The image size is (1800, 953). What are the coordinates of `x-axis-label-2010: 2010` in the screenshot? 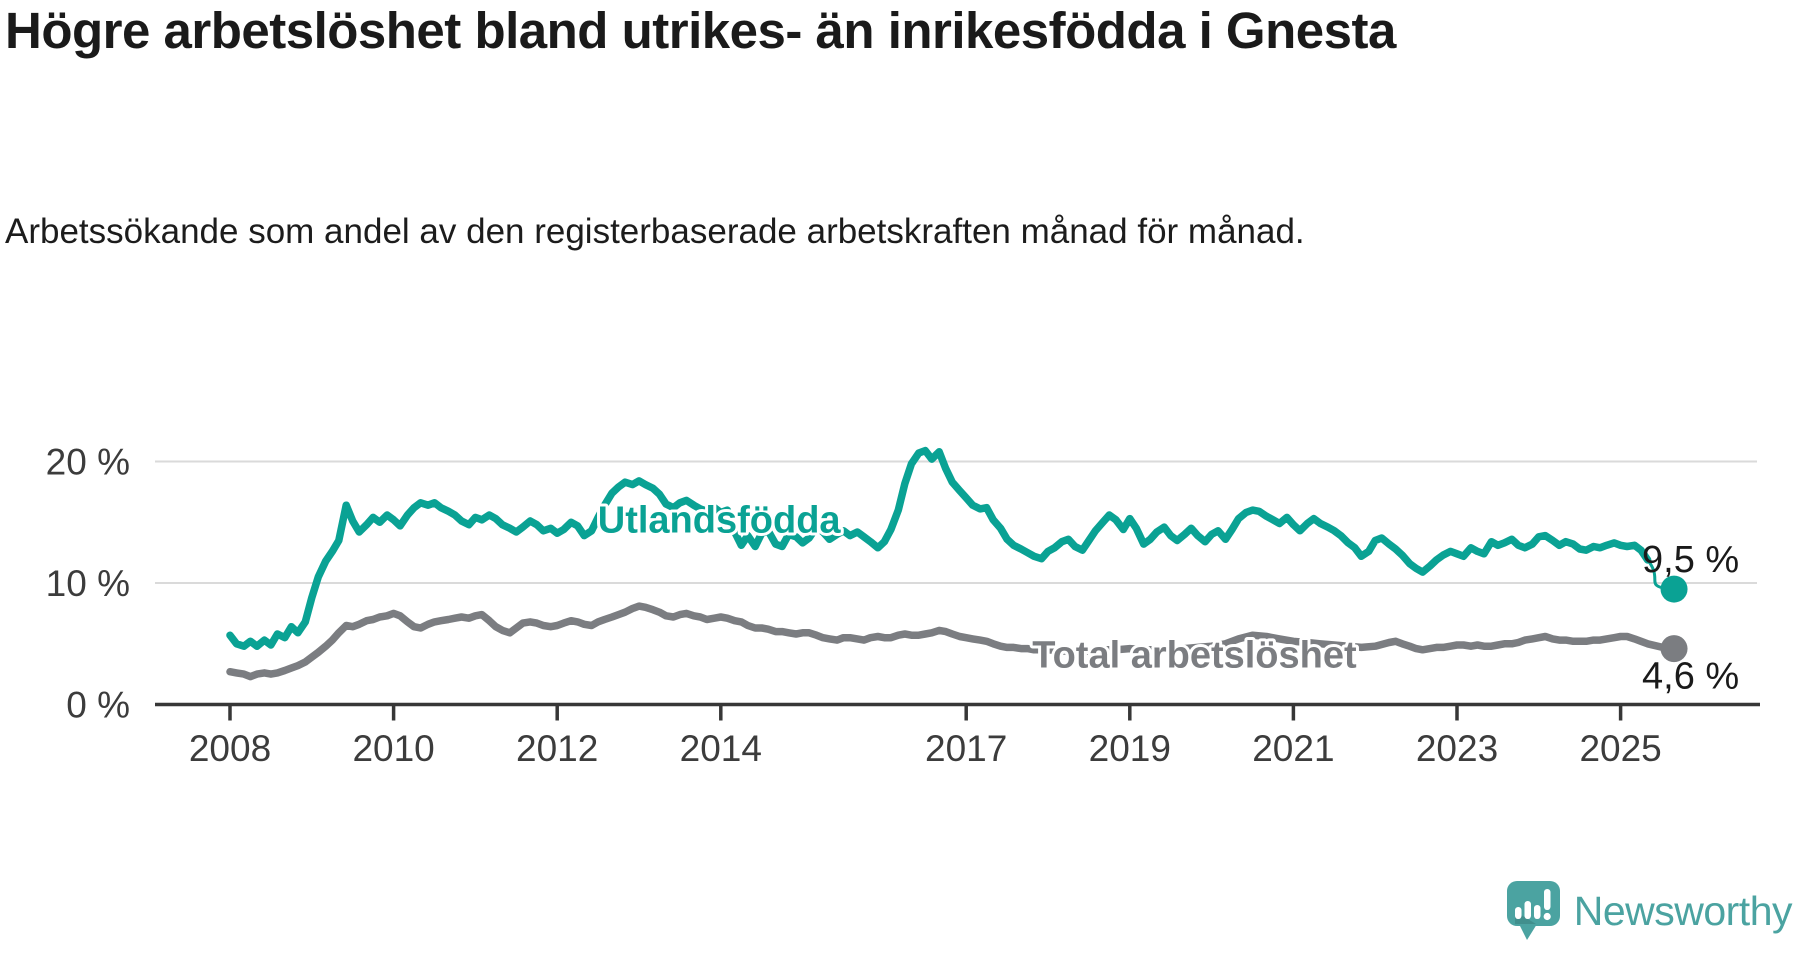 It's located at (393, 748).